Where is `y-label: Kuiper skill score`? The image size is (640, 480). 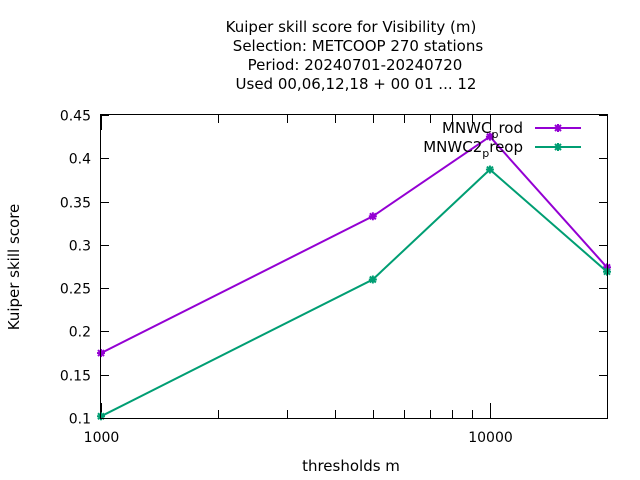
y-label: Kuiper skill score is located at coordinates (14, 267).